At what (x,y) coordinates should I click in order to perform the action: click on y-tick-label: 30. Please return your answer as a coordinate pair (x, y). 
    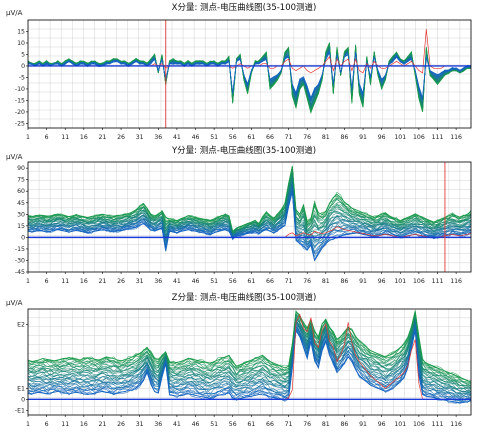
    Looking at the image, I should click on (21, 214).